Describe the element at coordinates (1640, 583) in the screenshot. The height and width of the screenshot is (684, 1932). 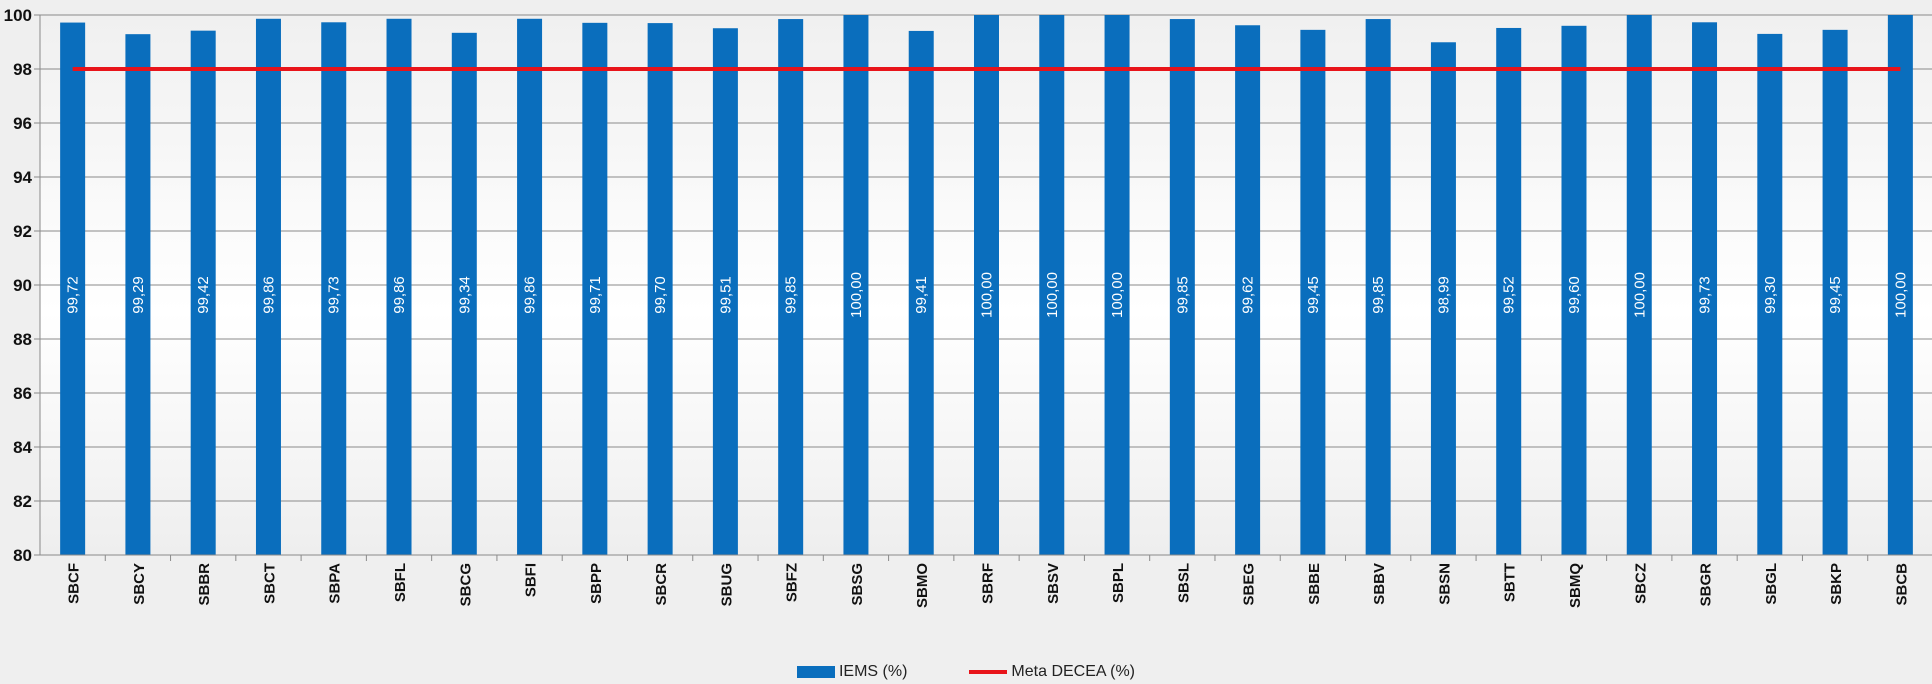
I see `x-tick-label: SBCZ` at that location.